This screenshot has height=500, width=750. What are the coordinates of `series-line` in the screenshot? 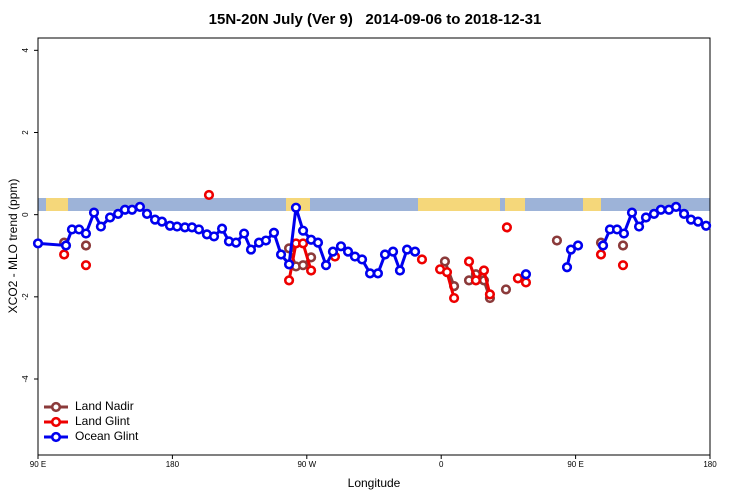 It's located at (372, 240).